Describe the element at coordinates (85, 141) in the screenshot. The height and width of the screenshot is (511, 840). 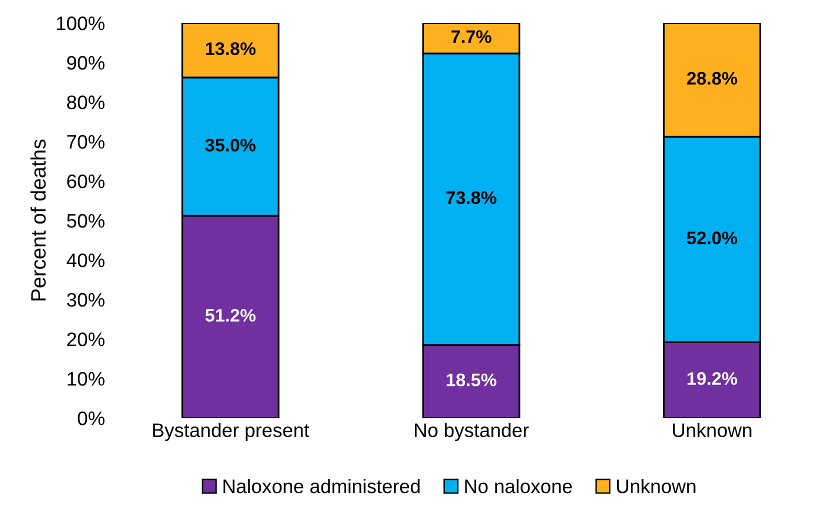
I see `y-tick-label: 70%` at that location.